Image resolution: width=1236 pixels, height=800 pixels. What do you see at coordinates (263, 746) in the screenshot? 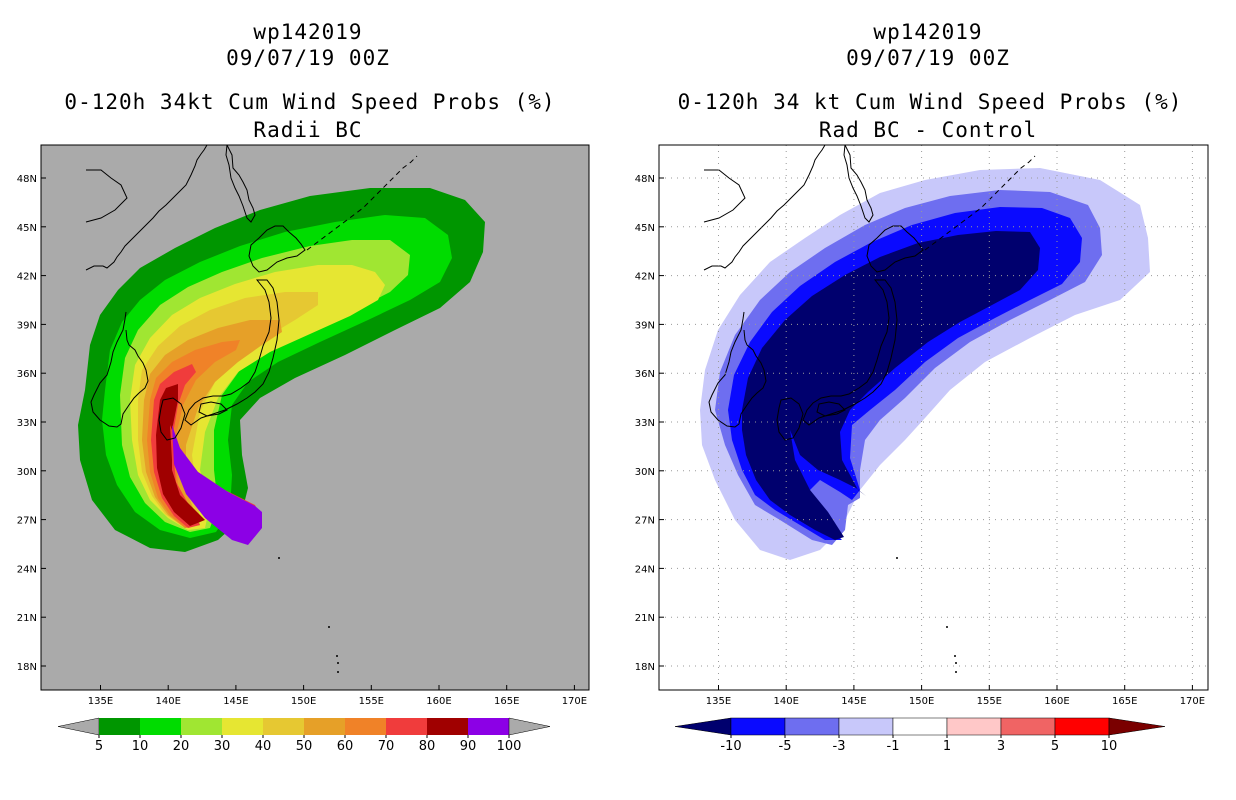
I see `colorbar-label: 40` at bounding box center [263, 746].